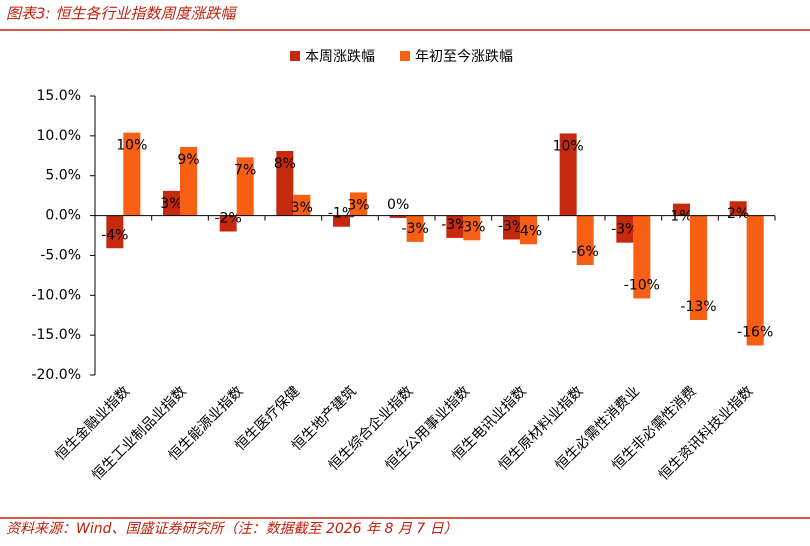 This screenshot has width=810, height=546. I want to click on data-label: -2%, so click(228, 219).